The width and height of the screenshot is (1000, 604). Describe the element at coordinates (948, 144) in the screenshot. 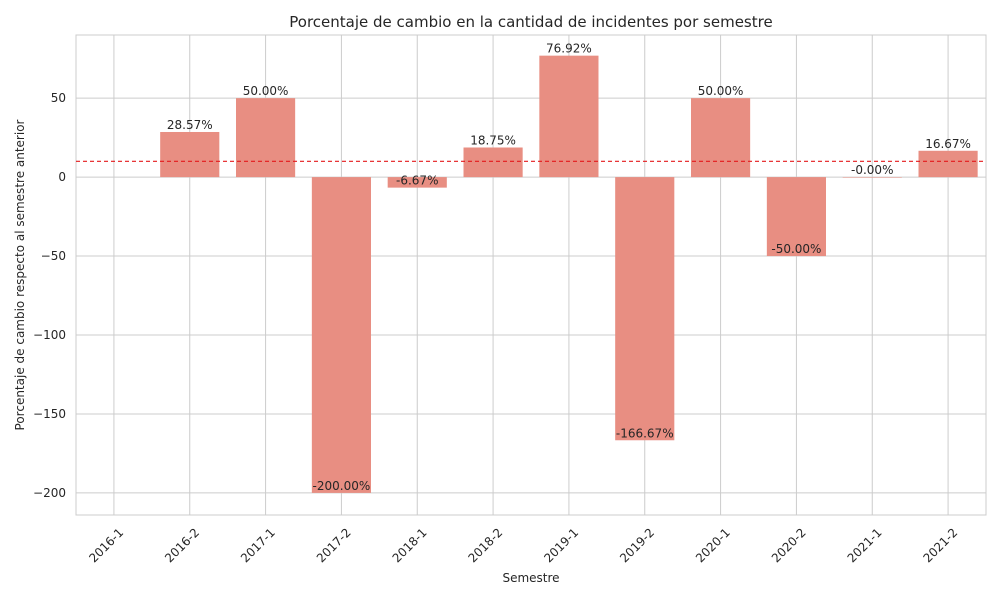

I see `data-label: 16.67%` at that location.